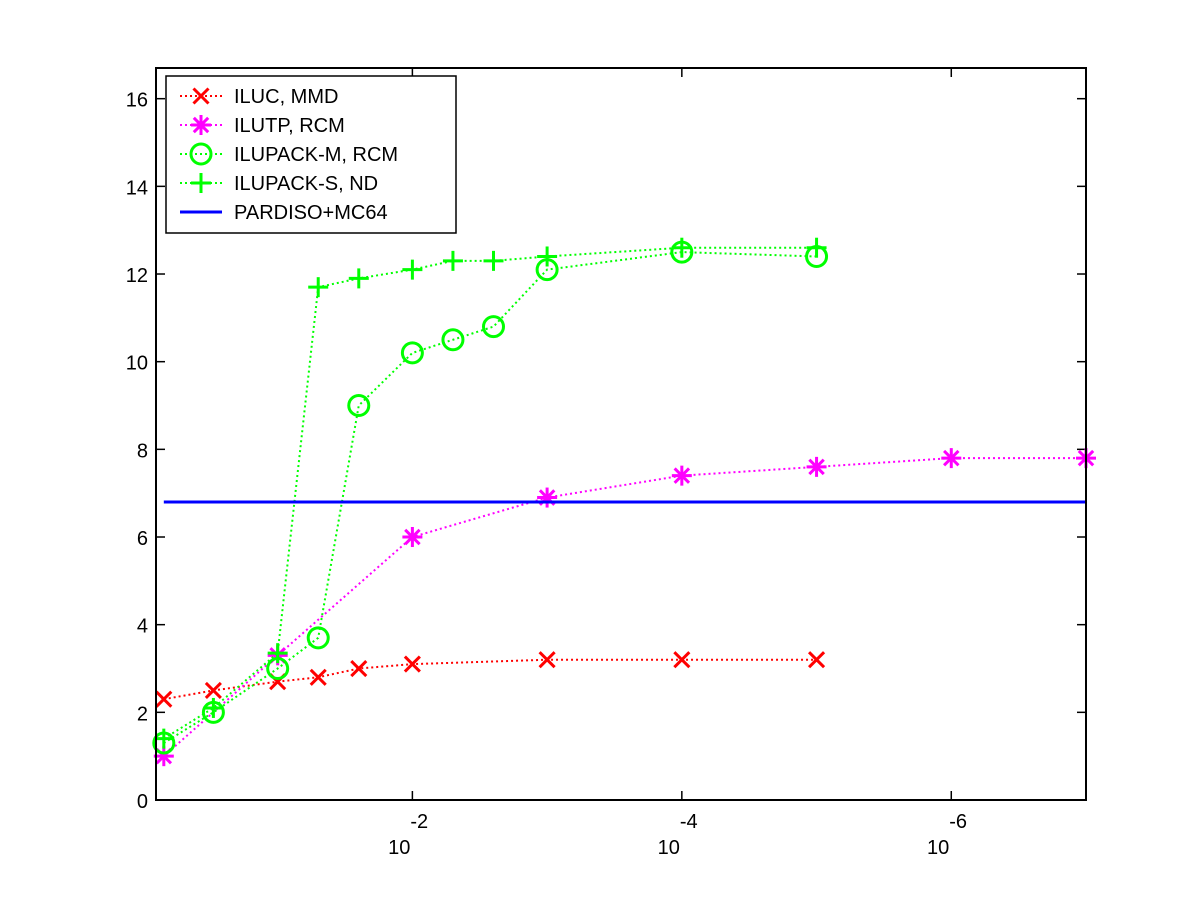 The width and height of the screenshot is (1200, 900). Describe the element at coordinates (142, 714) in the screenshot. I see `y-tick-label: 2` at that location.